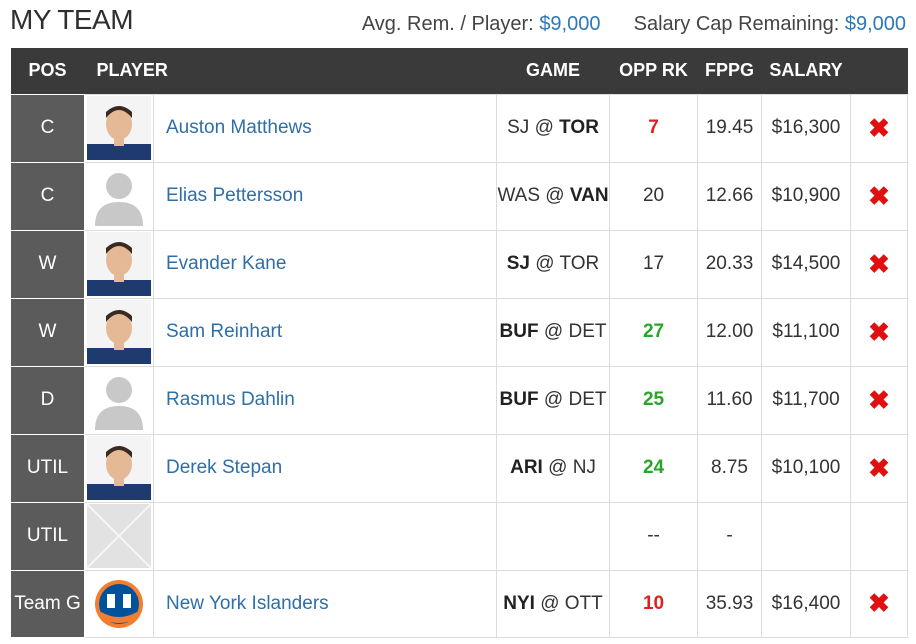  What do you see at coordinates (447, 24) in the screenshot?
I see `avg-remaining-label: Avg. Rem. / Player:` at bounding box center [447, 24].